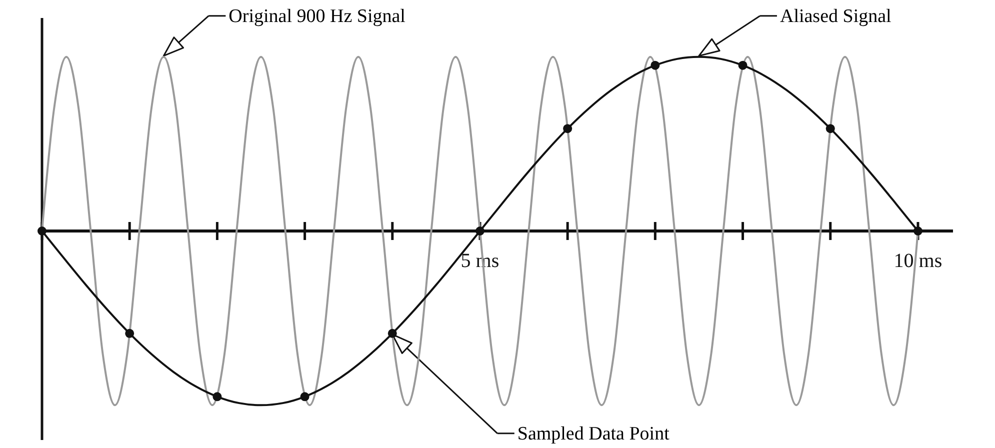  What do you see at coordinates (317, 16) in the screenshot?
I see `annotation: Original 900 Hz Signal` at bounding box center [317, 16].